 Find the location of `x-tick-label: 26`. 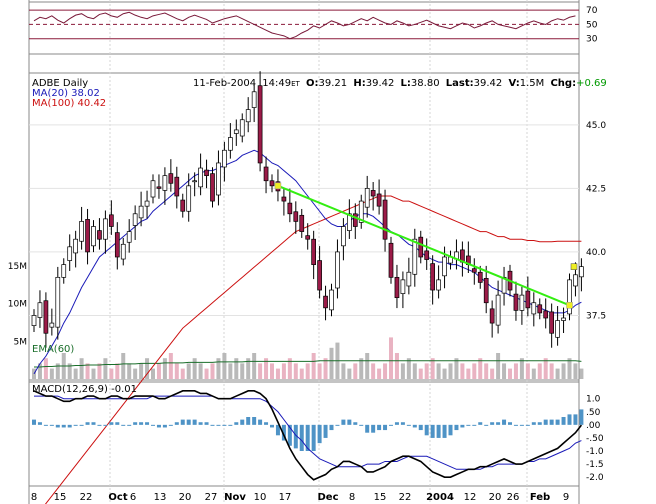

x-tick-label: 26 is located at coordinates (513, 497).